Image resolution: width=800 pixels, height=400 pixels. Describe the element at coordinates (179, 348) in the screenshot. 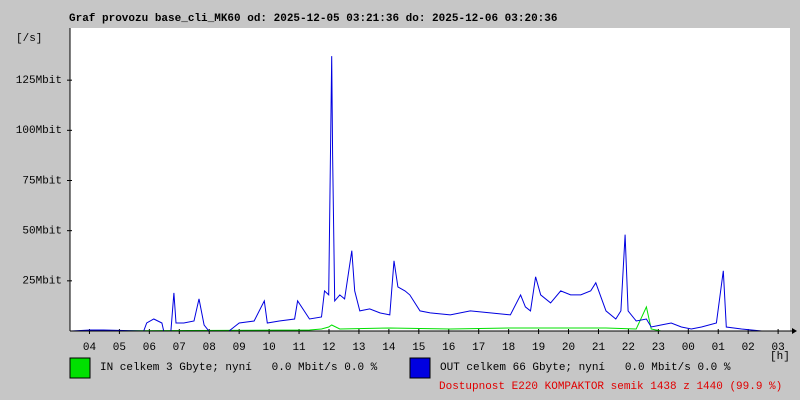

I see `x-tick-label: 07` at that location.